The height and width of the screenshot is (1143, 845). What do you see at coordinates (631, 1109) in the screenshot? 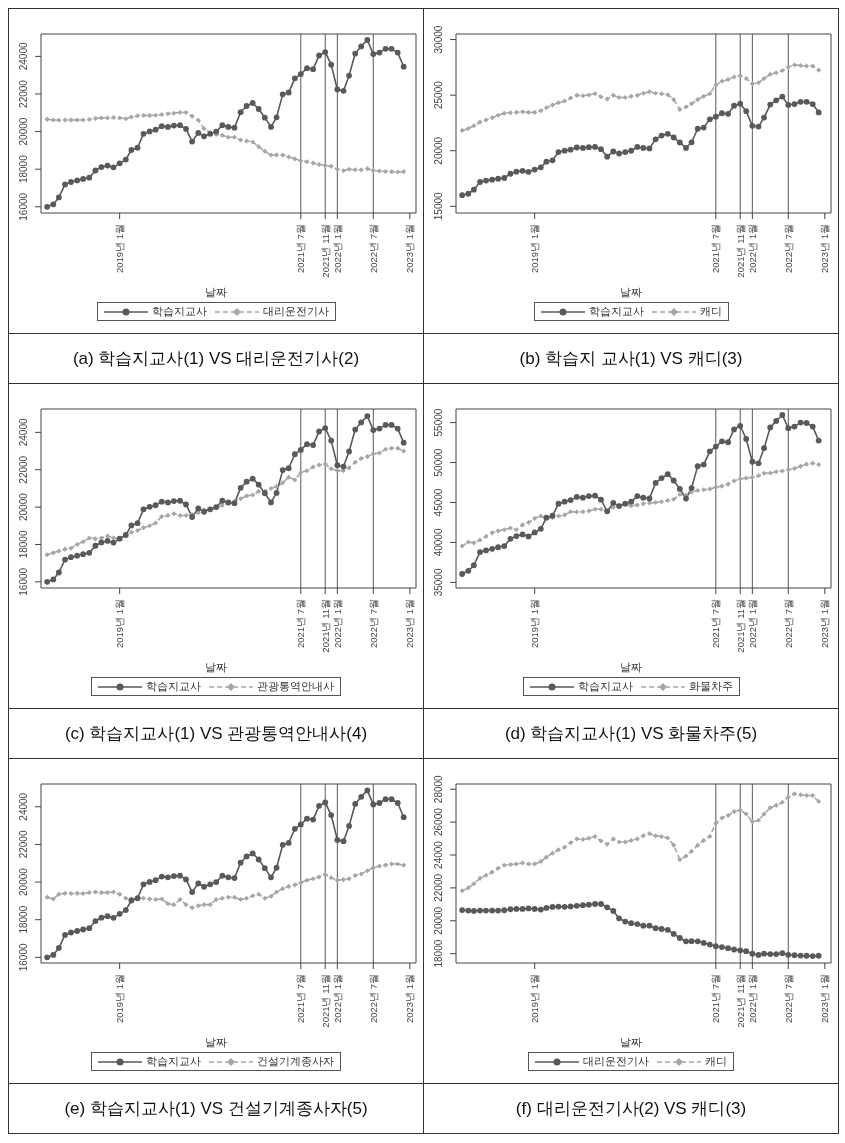
I see `text: (f) 대리운전기사(2) VS 캐디(3)` at bounding box center [631, 1109].